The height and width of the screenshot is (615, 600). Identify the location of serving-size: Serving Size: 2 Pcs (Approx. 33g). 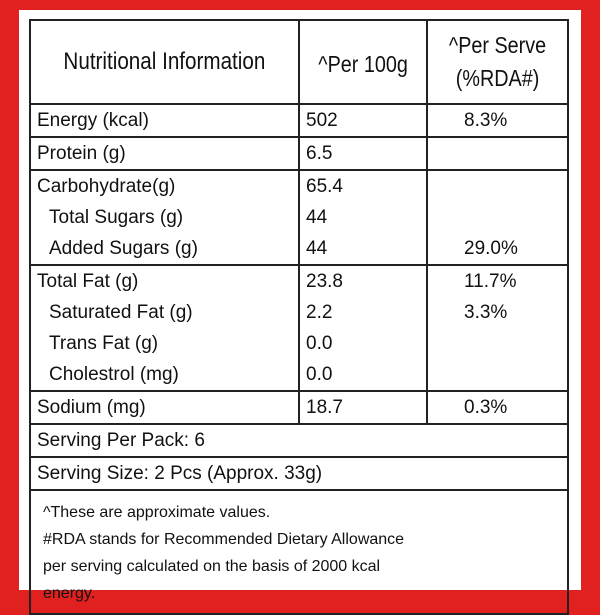
(299, 474).